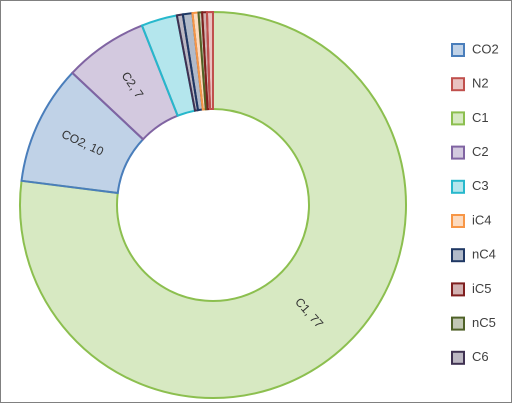  I want to click on legend-label: iC5, so click(482, 288).